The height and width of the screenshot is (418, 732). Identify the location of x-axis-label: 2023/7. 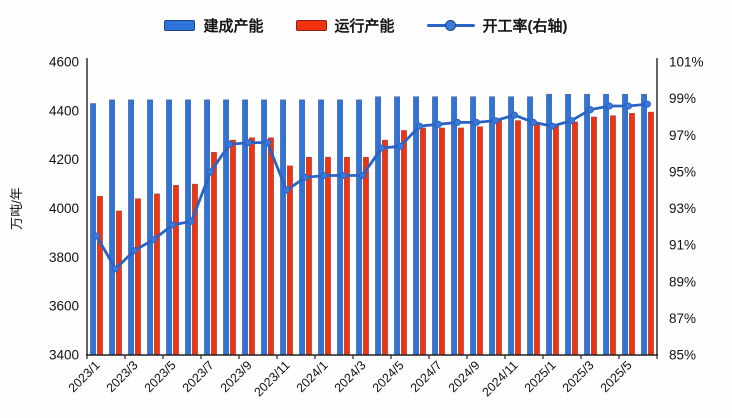
(198, 376).